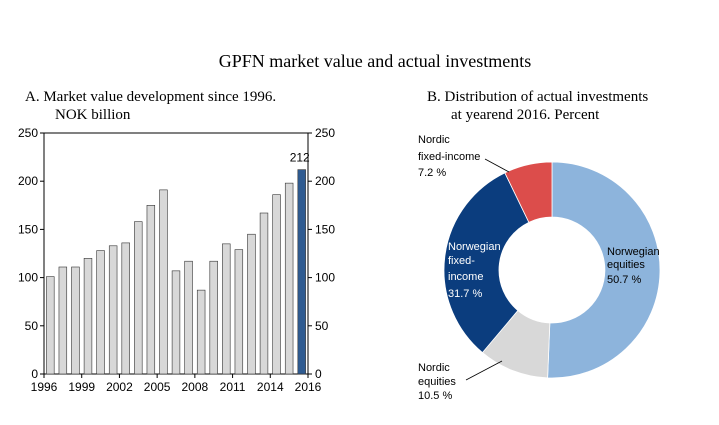  What do you see at coordinates (150, 97) in the screenshot?
I see `panel-a-title-line-1: A. Market value development since 1996.` at bounding box center [150, 97].